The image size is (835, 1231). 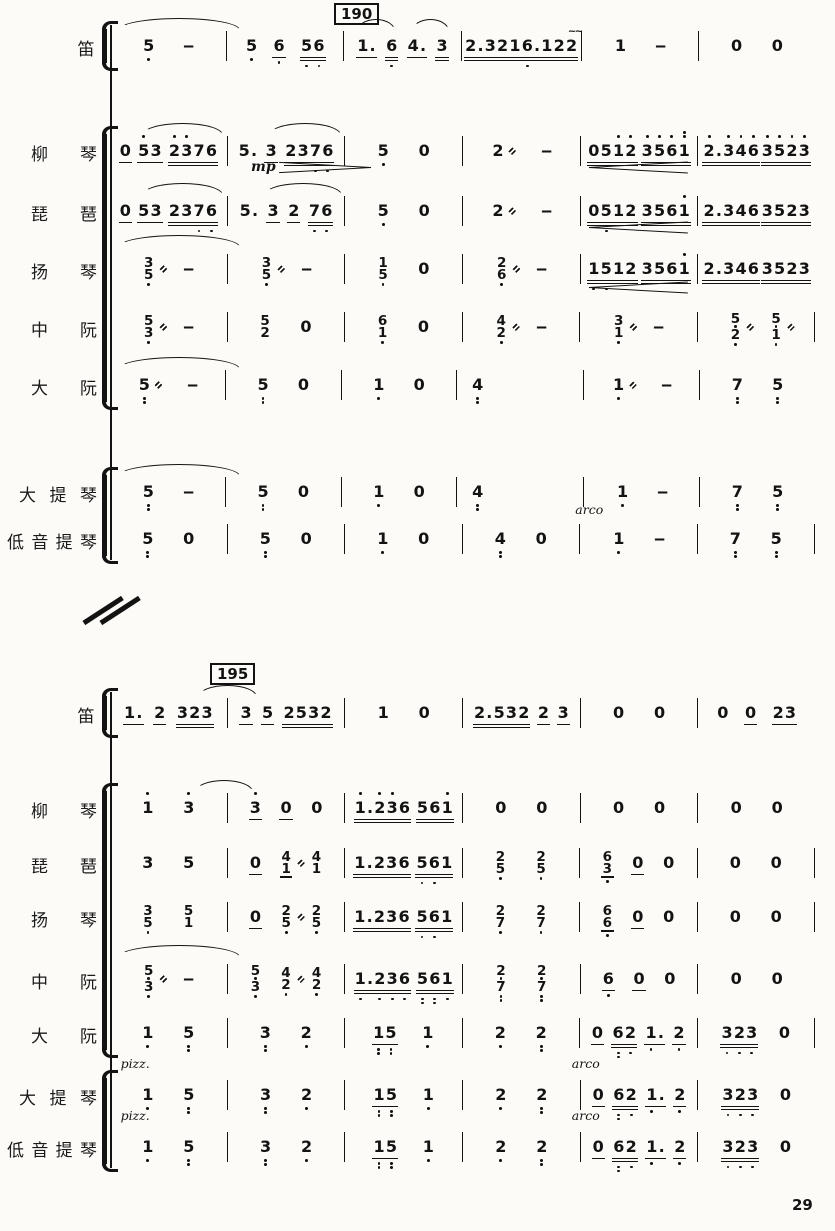 What do you see at coordinates (778, 389) in the screenshot?
I see `note-token: 5` at bounding box center [778, 389].